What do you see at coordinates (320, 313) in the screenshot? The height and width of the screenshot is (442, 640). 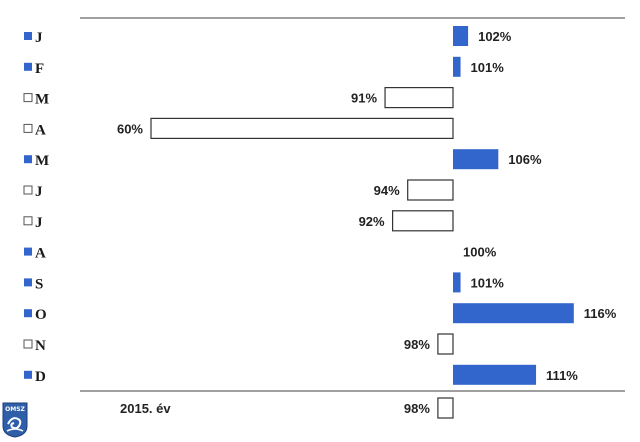 I see `row-9: O 116%` at bounding box center [320, 313].